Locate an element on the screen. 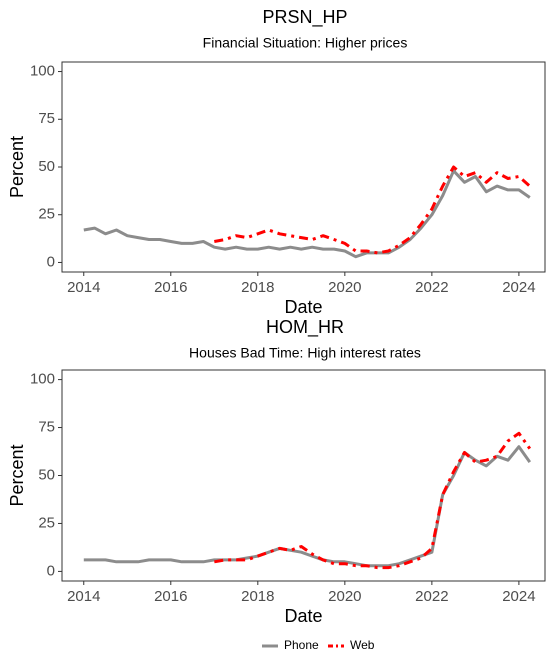  legend-label: Phone is located at coordinates (301, 645).